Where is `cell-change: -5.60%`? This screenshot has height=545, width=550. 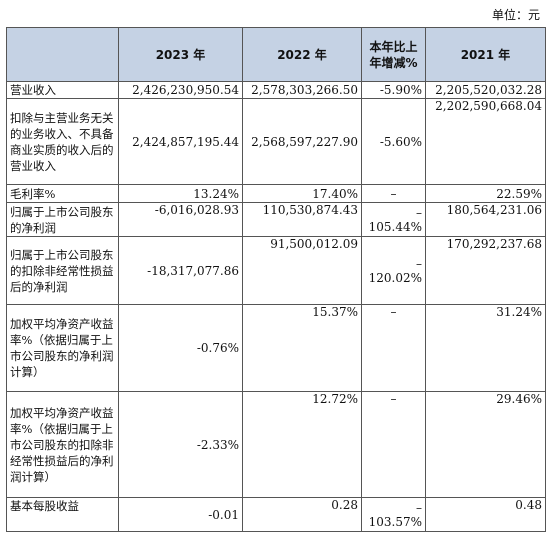 cell-change: -5.60% is located at coordinates (393, 141).